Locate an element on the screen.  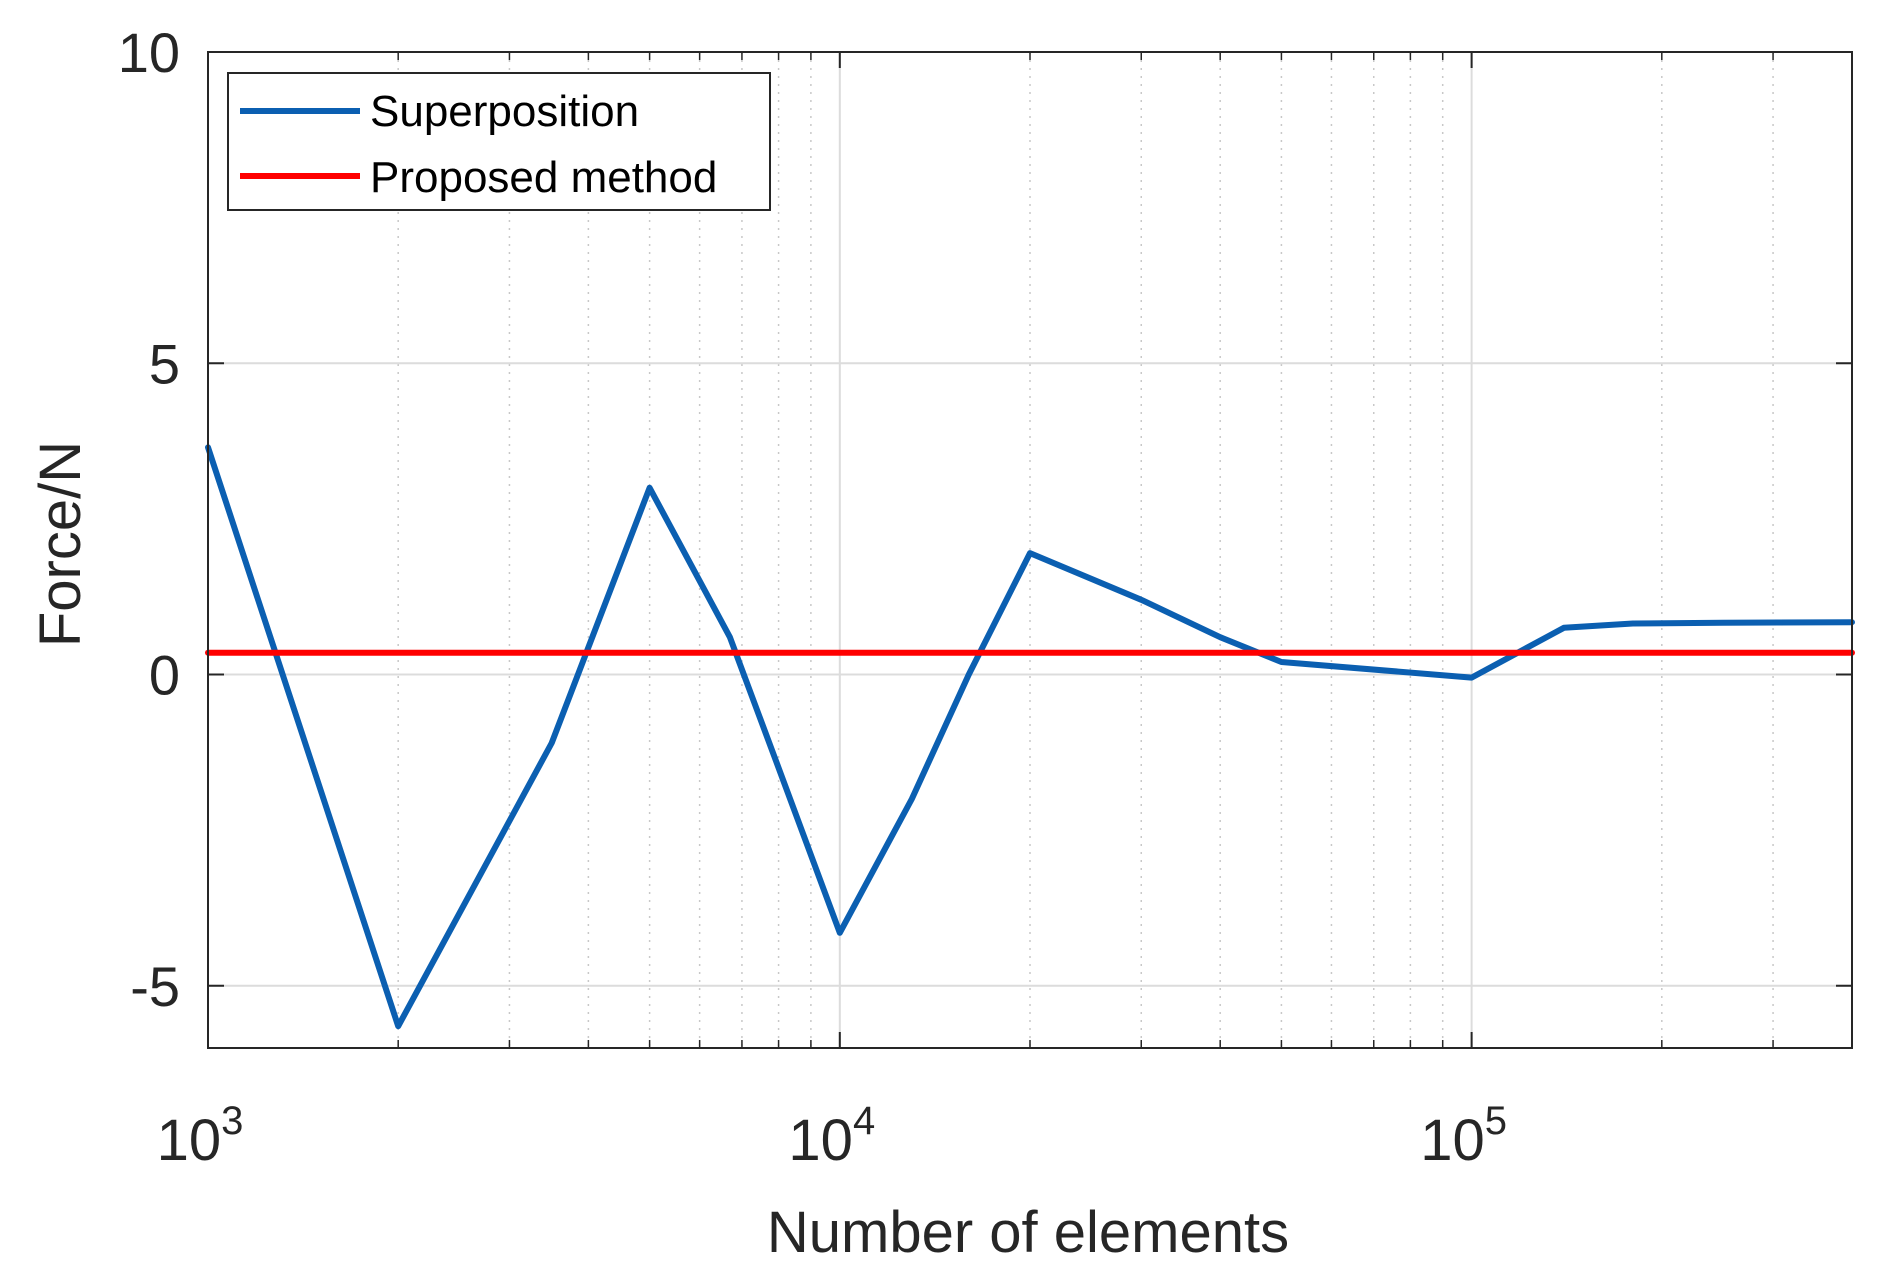
y-tick-label: 5 is located at coordinates (164, 363).